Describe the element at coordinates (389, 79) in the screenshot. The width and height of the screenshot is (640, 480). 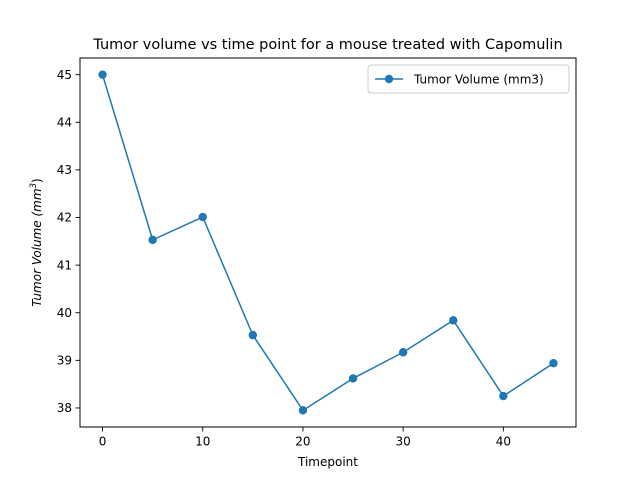
I see `legend-marker-swatch` at that location.